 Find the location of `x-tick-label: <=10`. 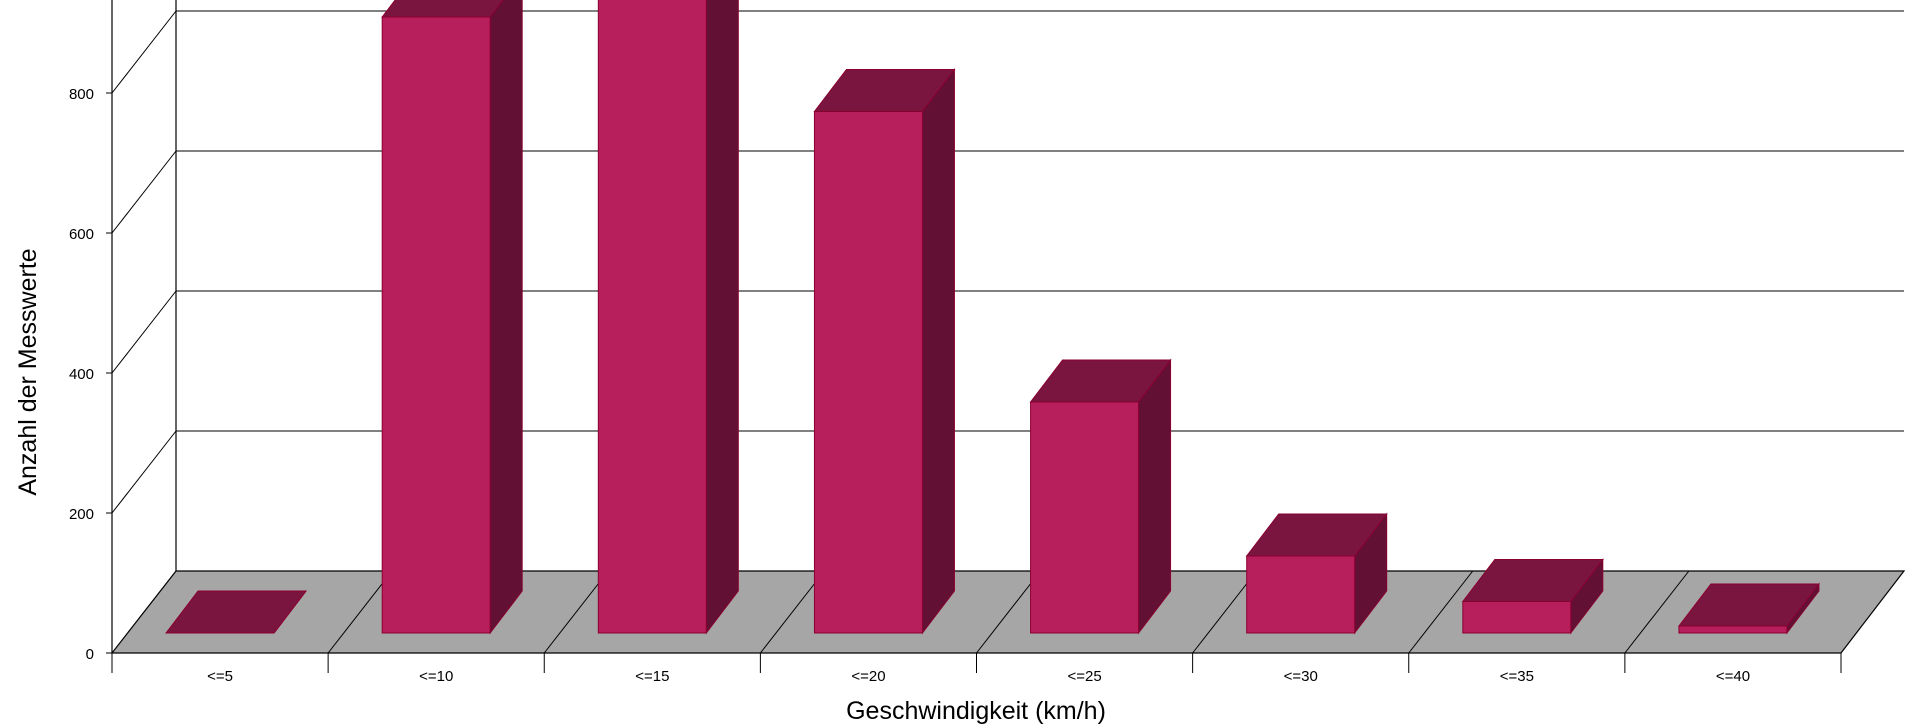

x-tick-label: <=10 is located at coordinates (436, 676).